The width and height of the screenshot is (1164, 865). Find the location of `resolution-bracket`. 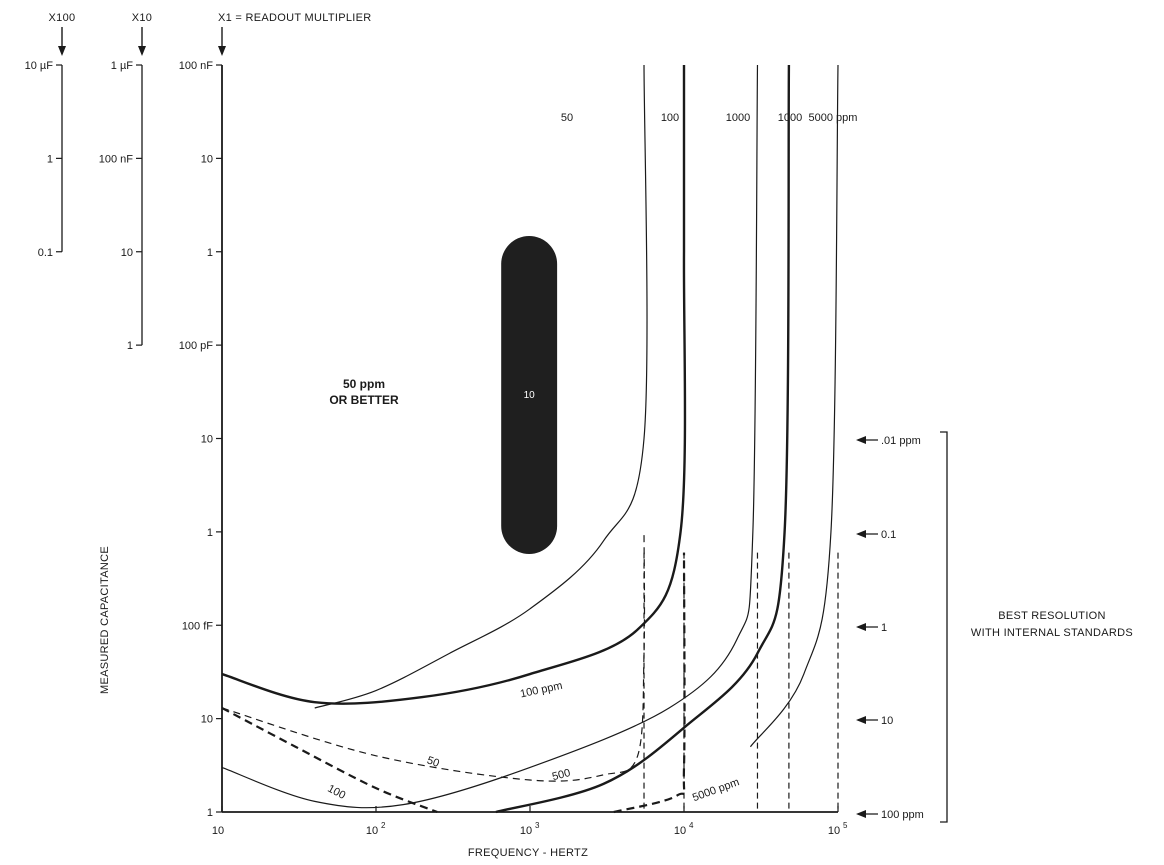

resolution-bracket is located at coordinates (944, 627).